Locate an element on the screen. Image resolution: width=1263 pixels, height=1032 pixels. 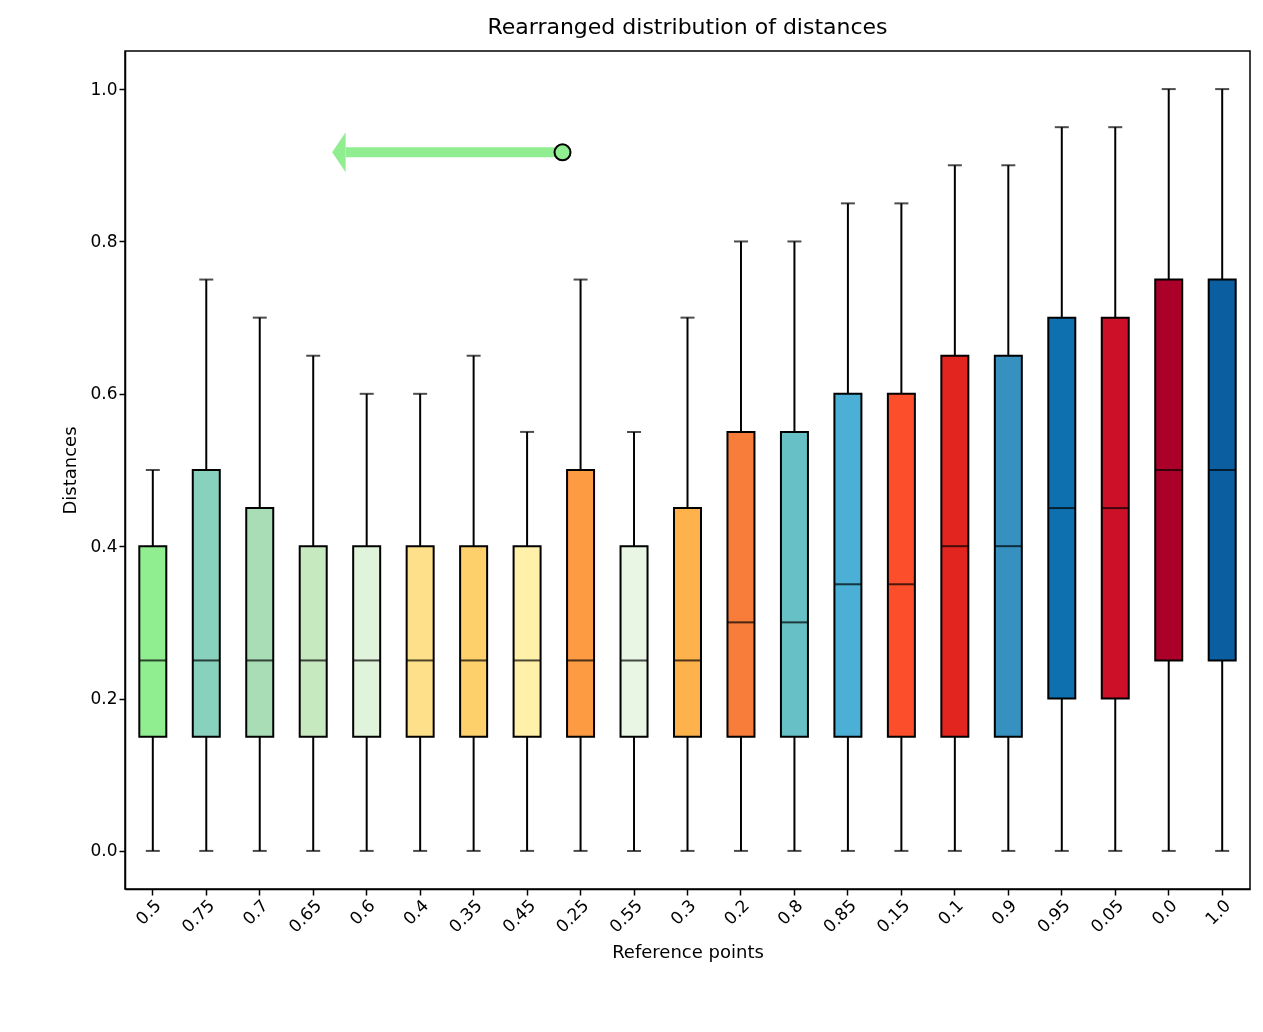
x-tick-label: 1.0 is located at coordinates (1217, 912).